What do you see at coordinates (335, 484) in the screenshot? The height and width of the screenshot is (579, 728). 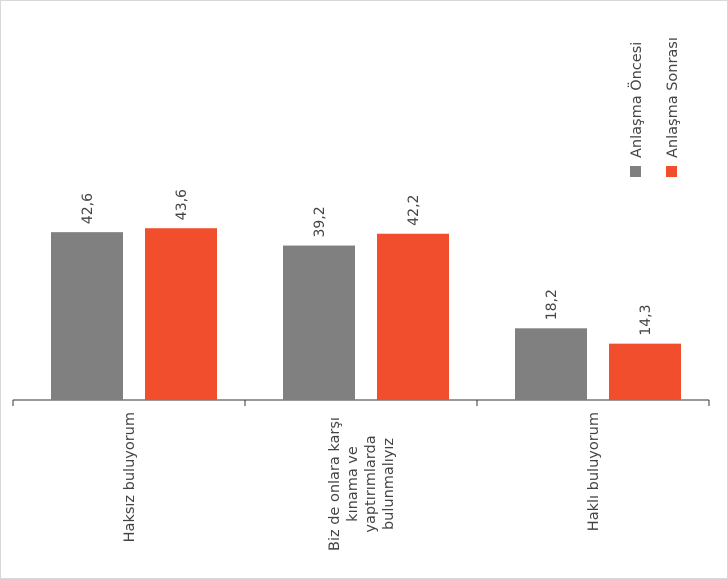 I see `category-label-line: Biz de onlara karşı` at bounding box center [335, 484].